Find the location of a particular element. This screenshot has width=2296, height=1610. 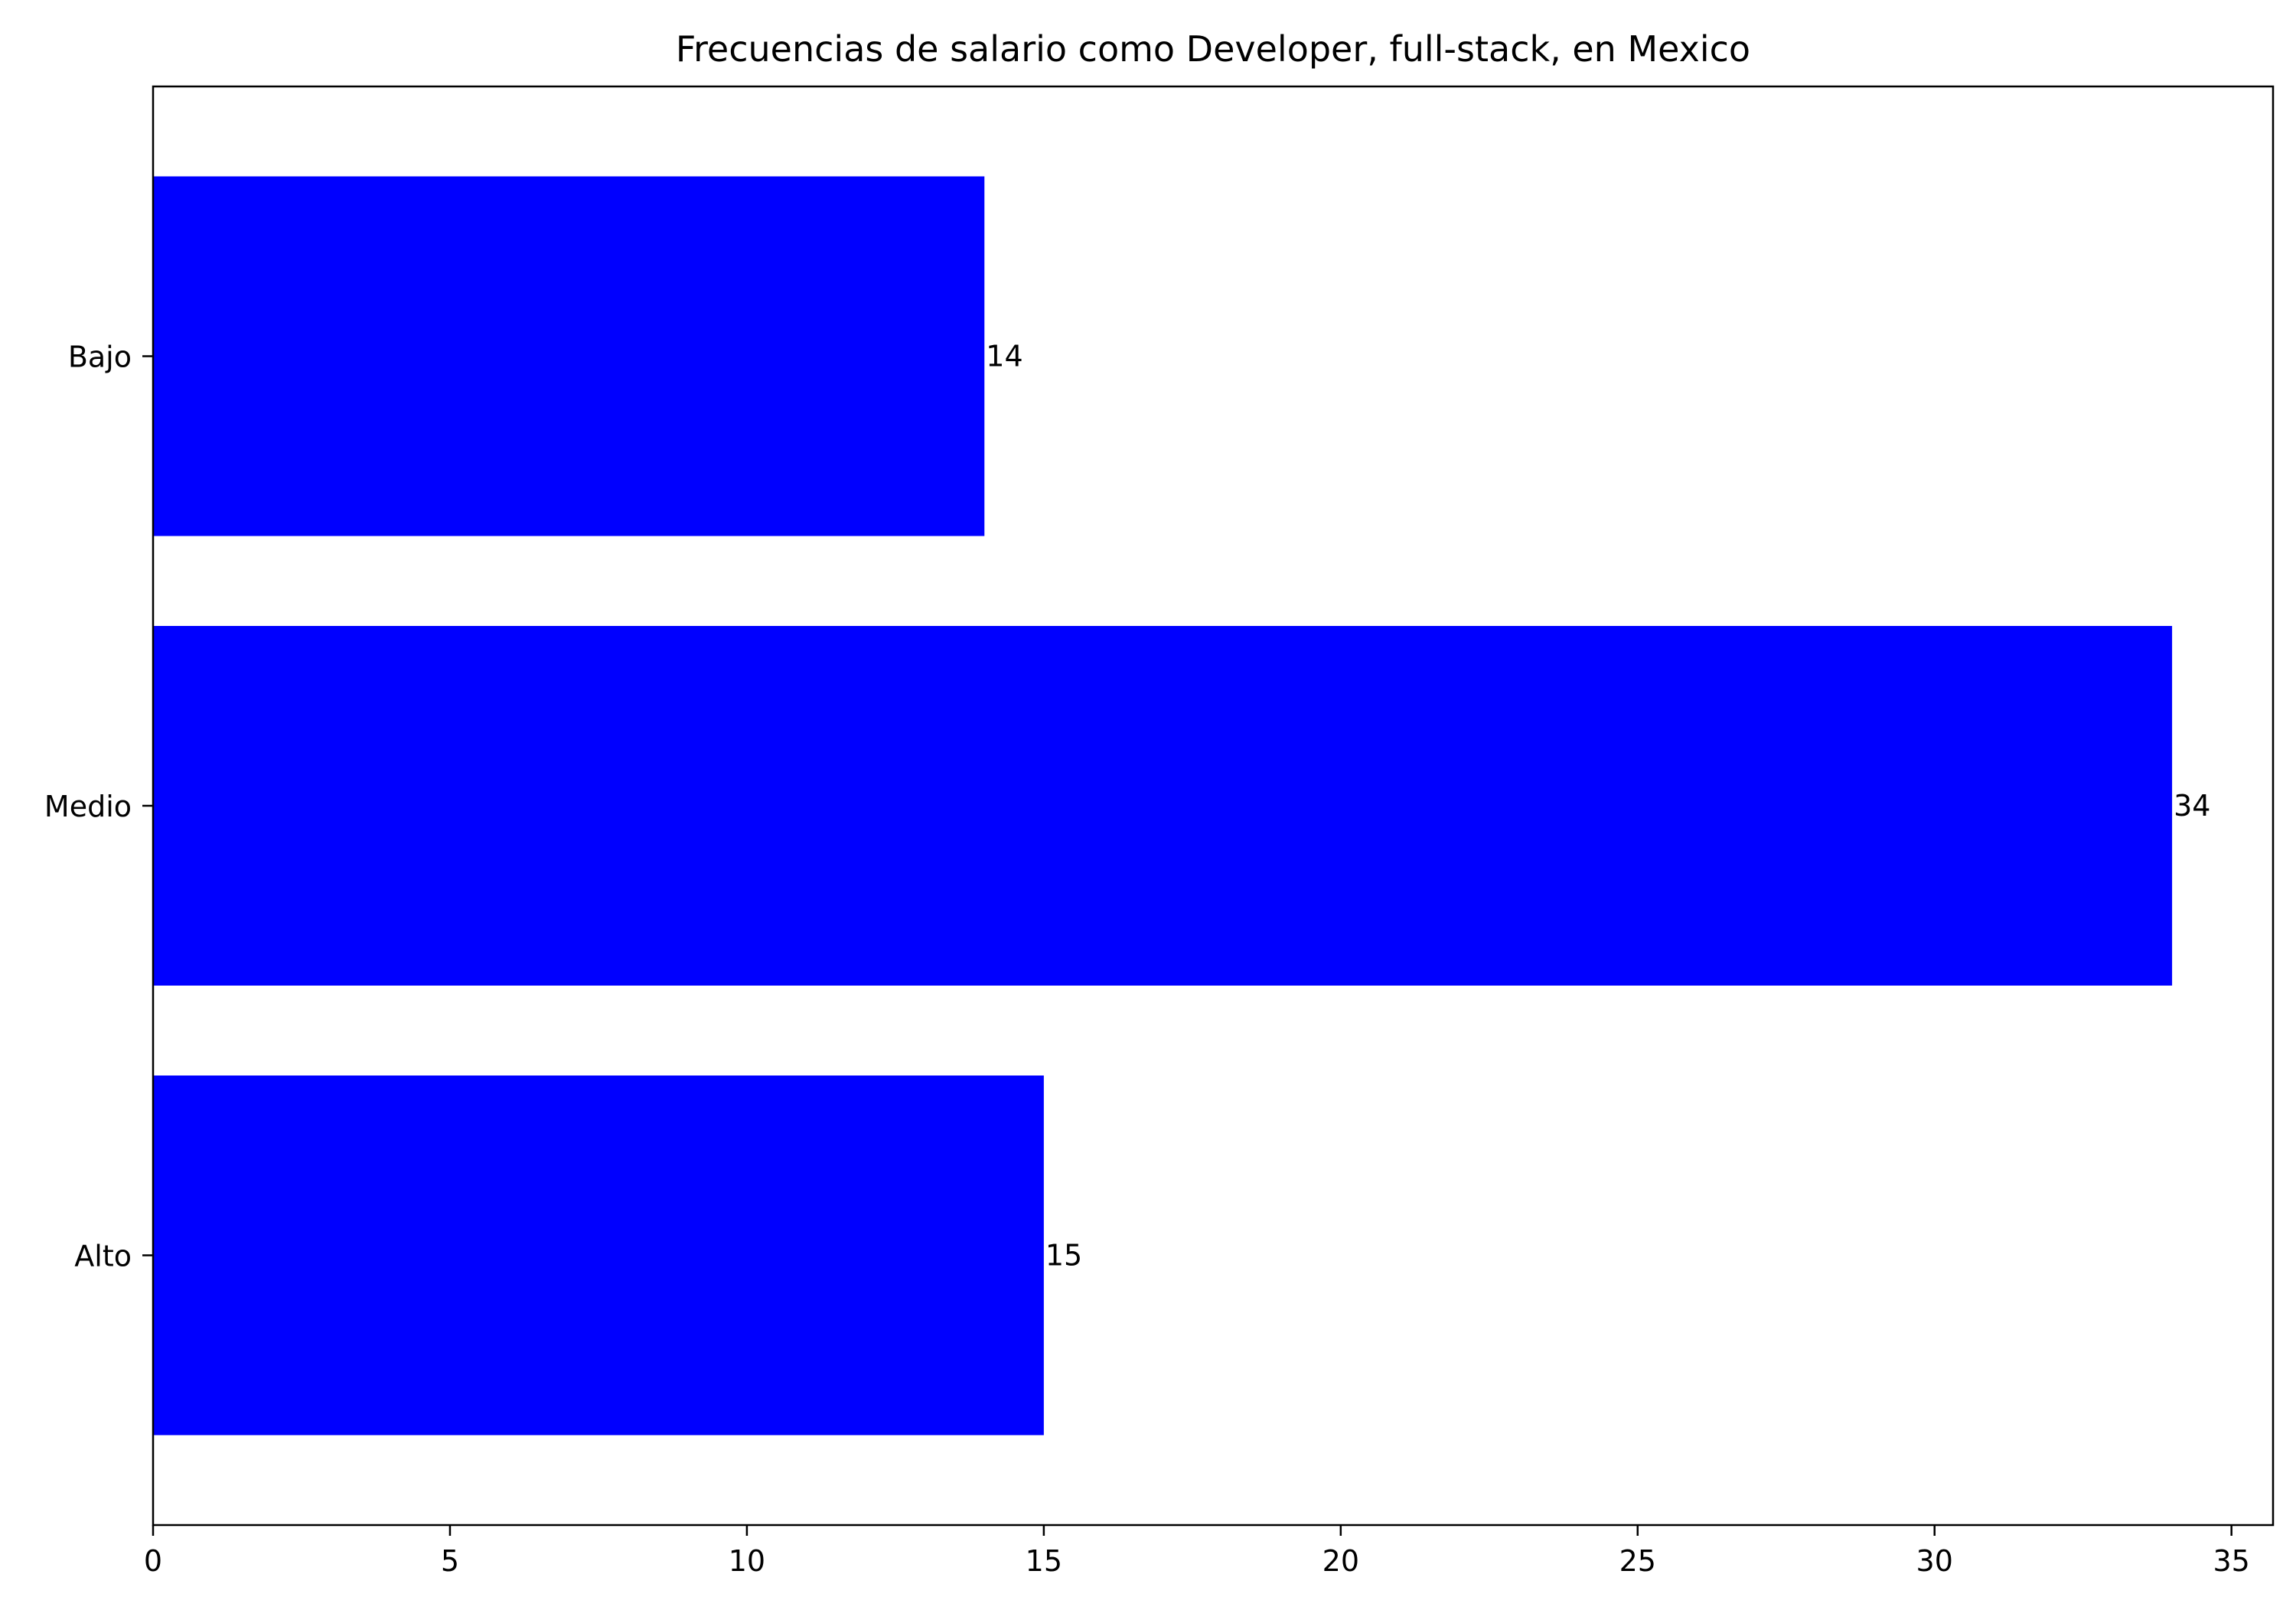

x-tick-label: 20 is located at coordinates (1340, 1561).